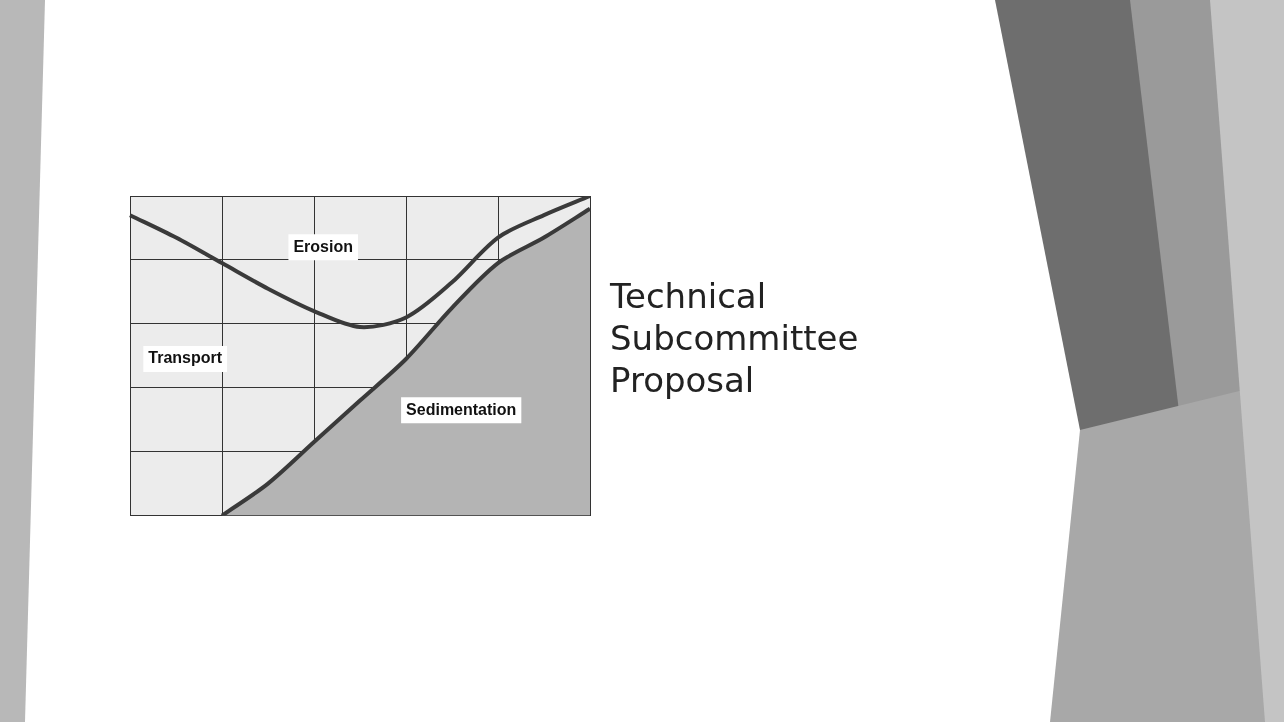 This screenshot has width=1284, height=722. Describe the element at coordinates (461, 409) in the screenshot. I see `annotation: Sedimentation` at that location.